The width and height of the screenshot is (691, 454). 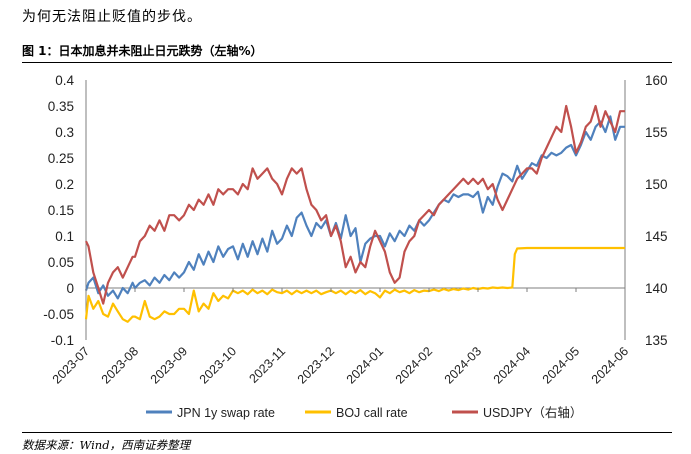 I want to click on source-rule, so click(x=347, y=432).